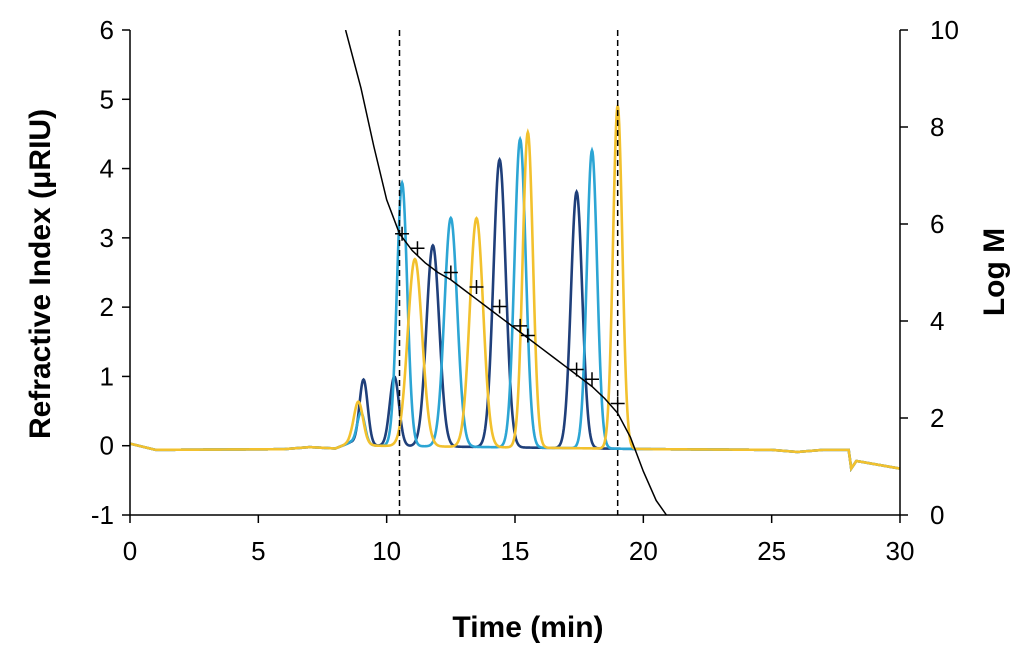 This screenshot has width=1022, height=650. I want to click on x-tick-label: 30, so click(900, 551).